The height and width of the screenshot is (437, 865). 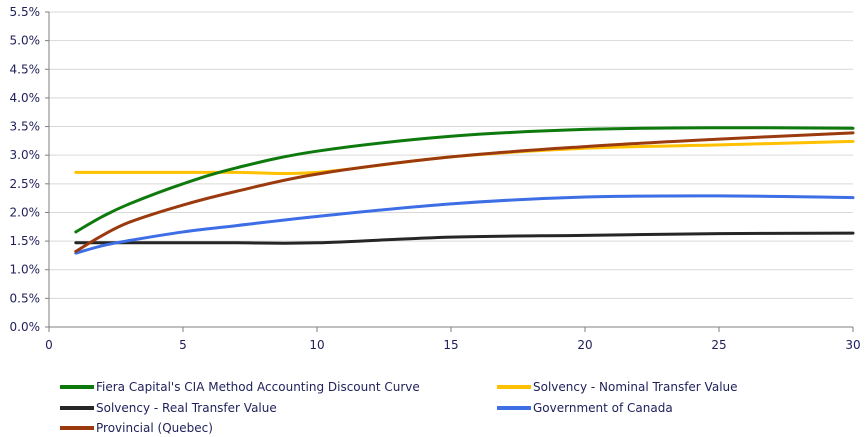 What do you see at coordinates (464, 224) in the screenshot?
I see `series-line-government-of-canada` at bounding box center [464, 224].